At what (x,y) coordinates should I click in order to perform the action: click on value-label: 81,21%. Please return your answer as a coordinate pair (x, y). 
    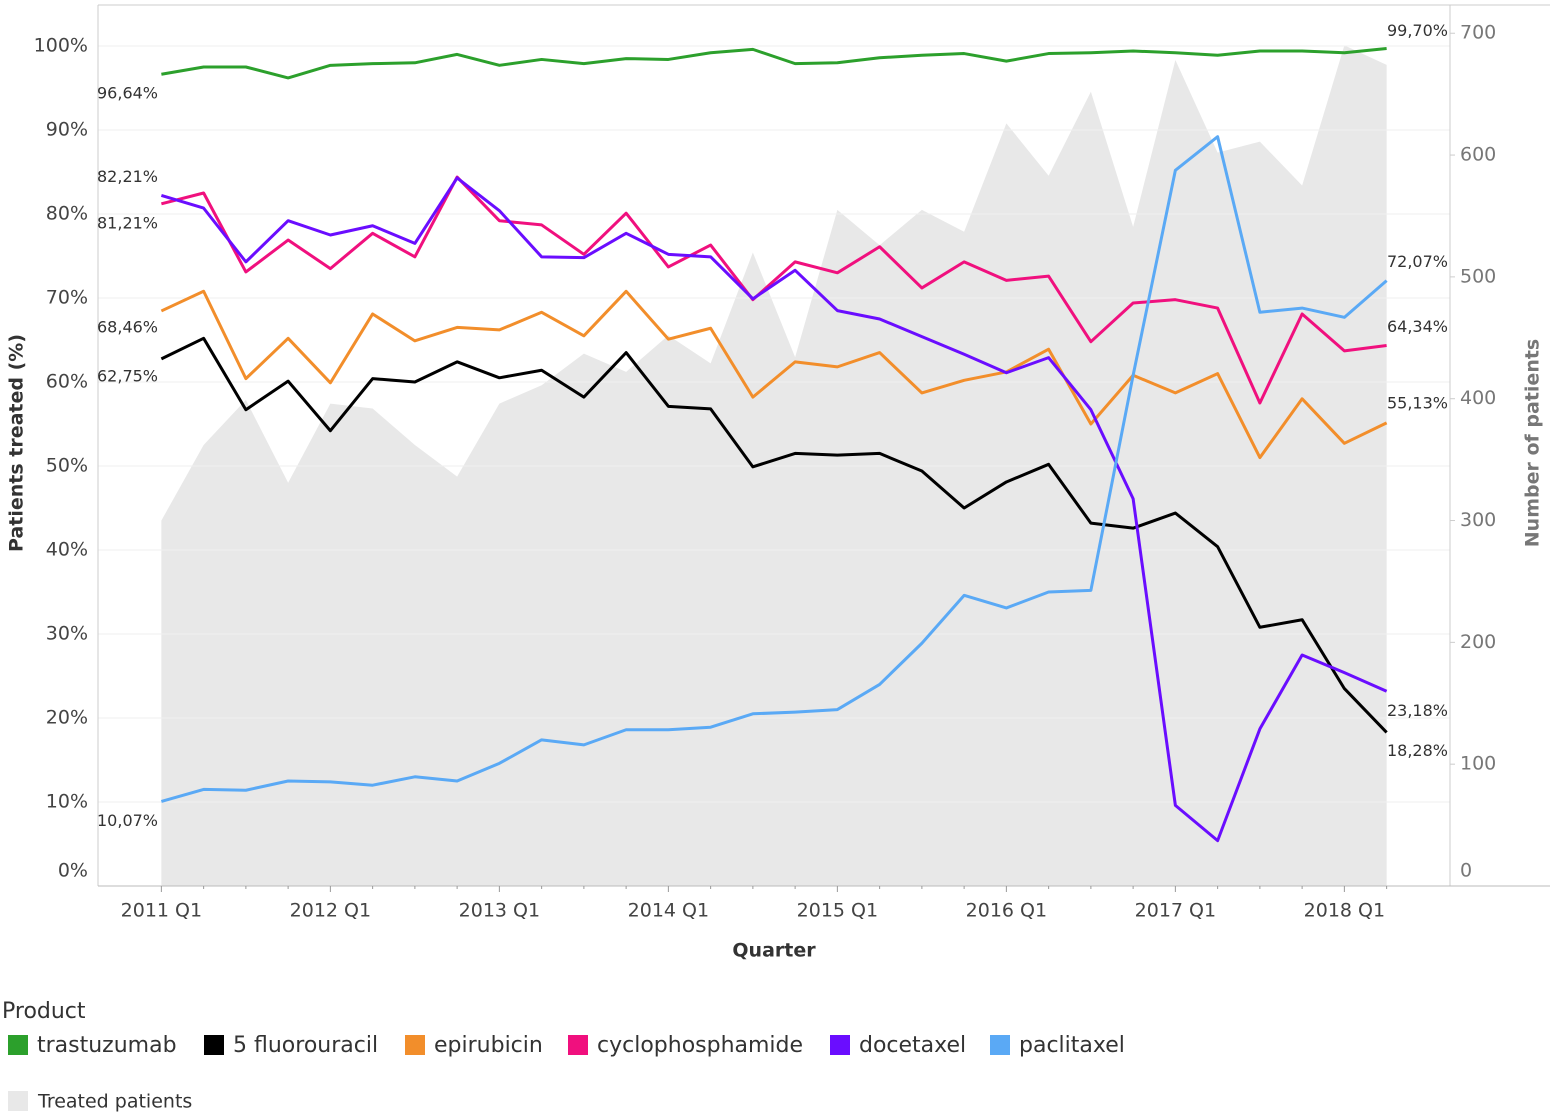
    Looking at the image, I should click on (127, 222).